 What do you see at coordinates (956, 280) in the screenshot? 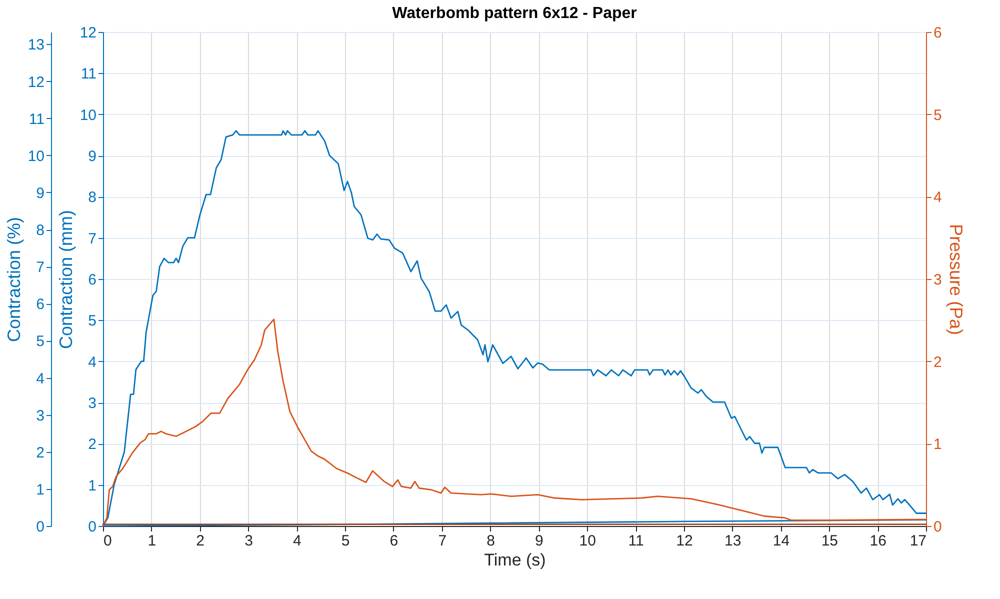
I see `y2-axis-title: Pressure (Pa)` at bounding box center [956, 280].